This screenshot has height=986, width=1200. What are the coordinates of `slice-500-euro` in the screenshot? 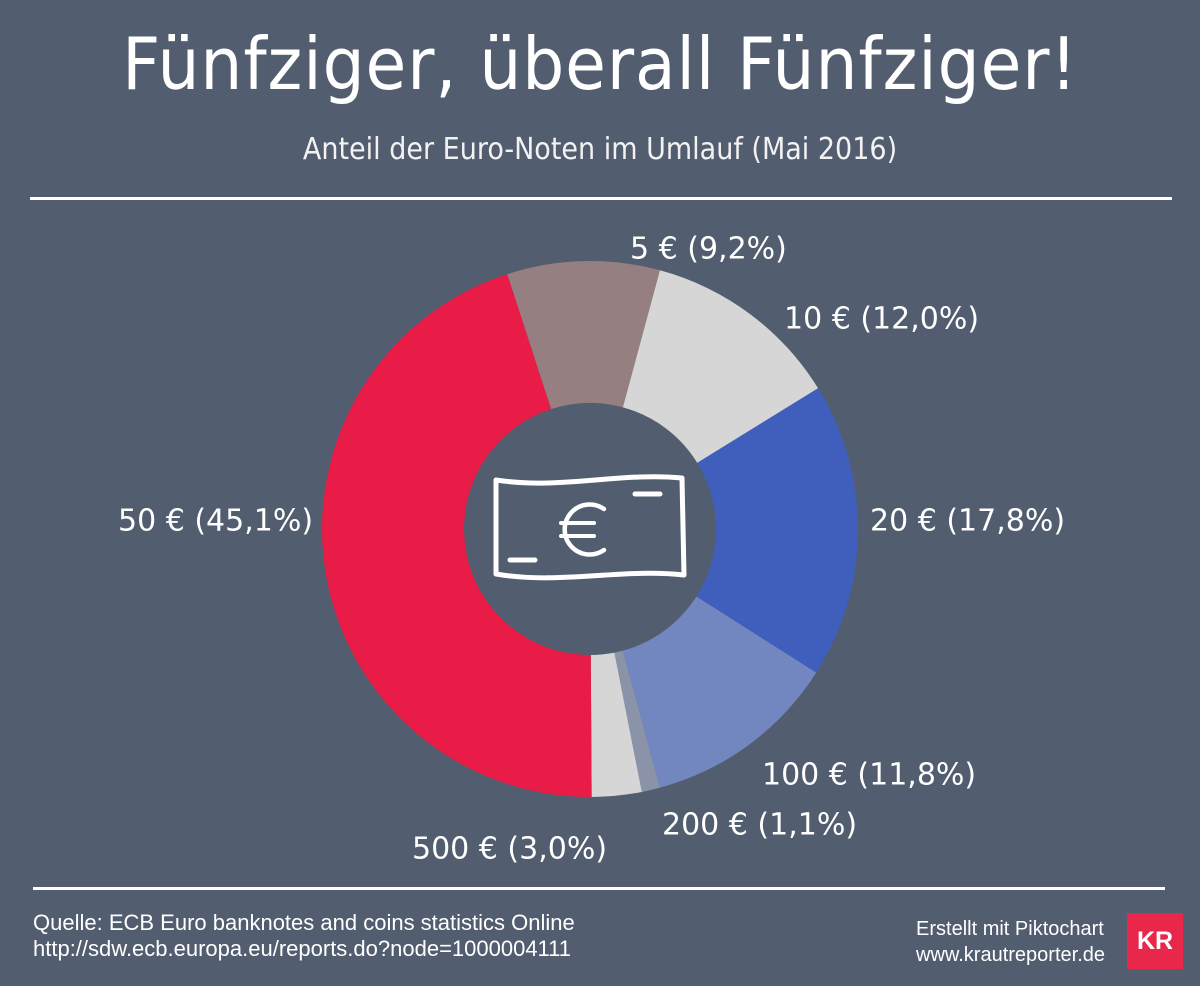 It's located at (616, 724).